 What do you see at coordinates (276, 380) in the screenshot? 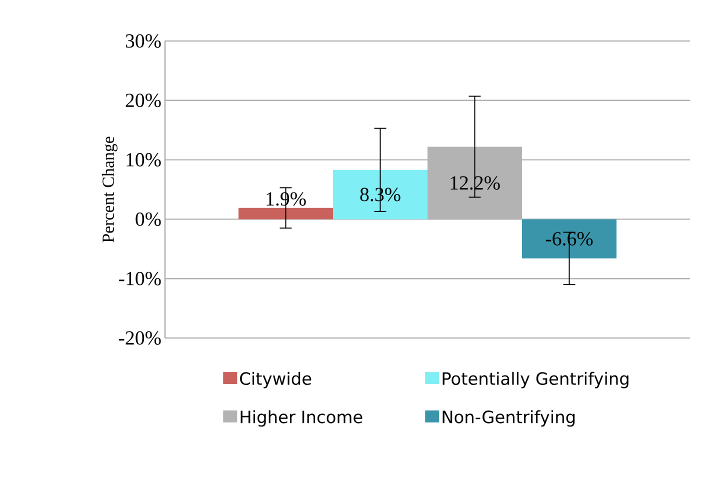
I see `legend-label: Citywide` at bounding box center [276, 380].